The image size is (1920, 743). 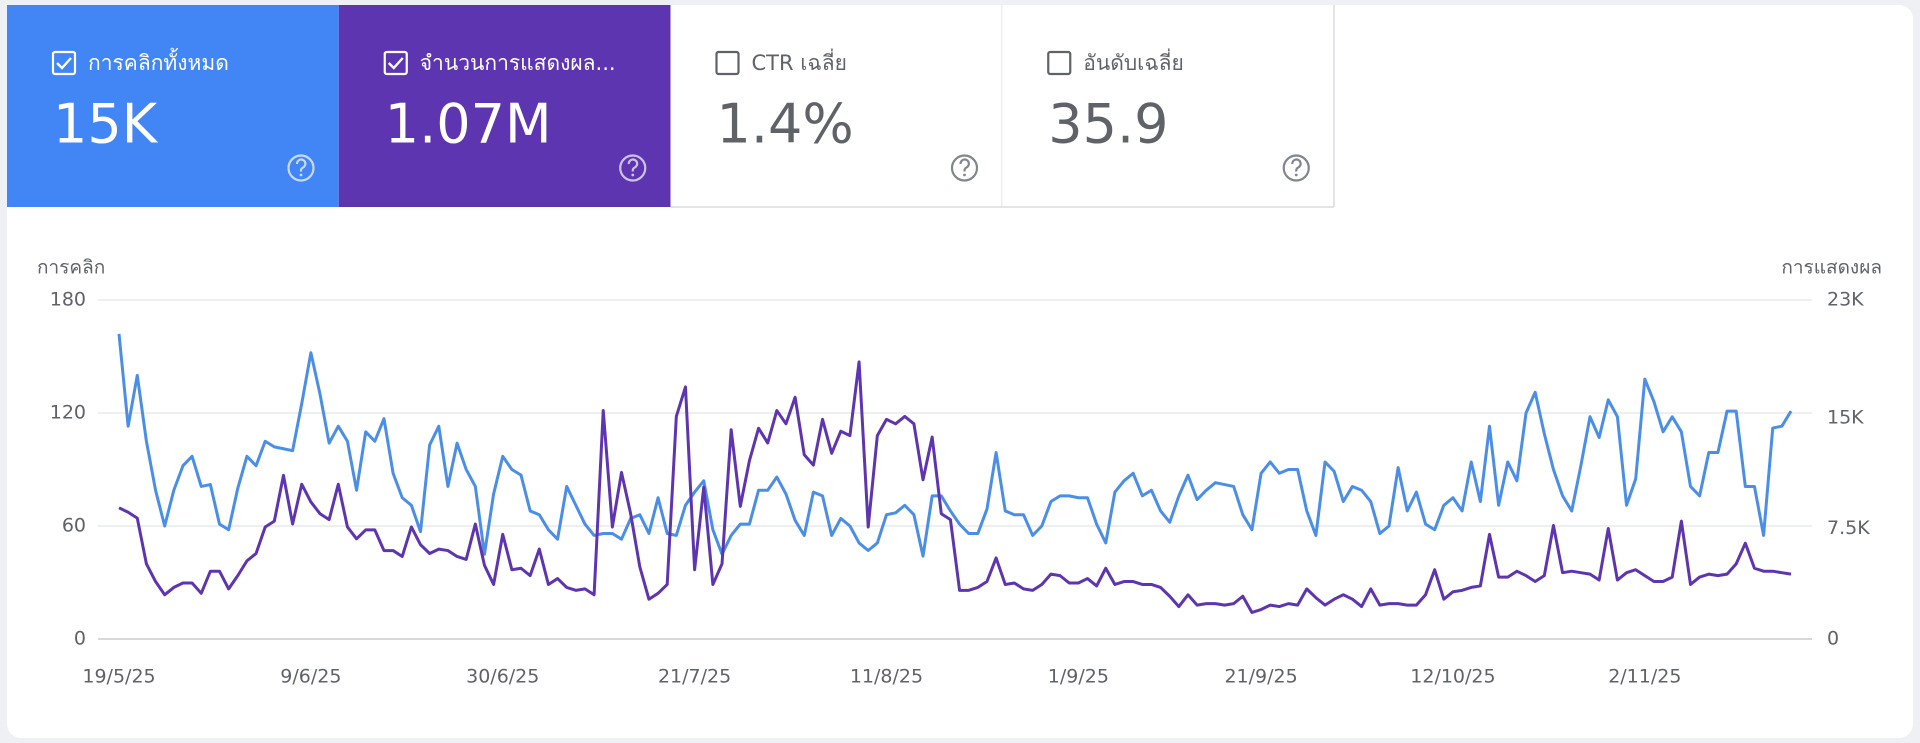 I want to click on y2-tick-label: 15K, so click(x=1845, y=417).